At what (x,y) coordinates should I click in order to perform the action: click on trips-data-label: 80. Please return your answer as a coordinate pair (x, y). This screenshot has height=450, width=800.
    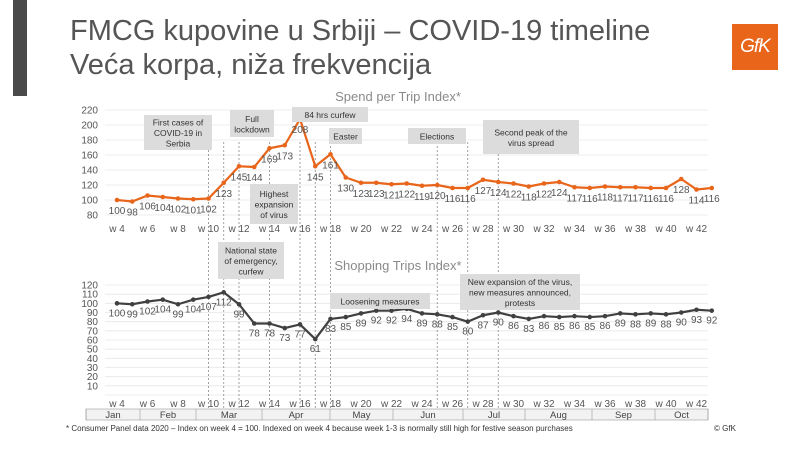
    Looking at the image, I should click on (468, 332).